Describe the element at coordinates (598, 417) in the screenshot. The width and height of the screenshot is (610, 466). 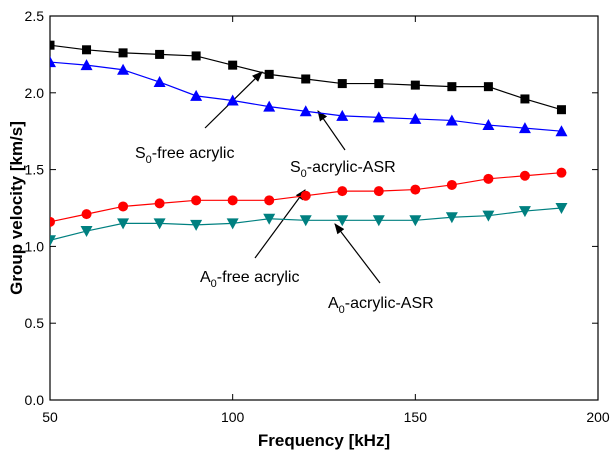
I see `x-tick-label: 200` at that location.